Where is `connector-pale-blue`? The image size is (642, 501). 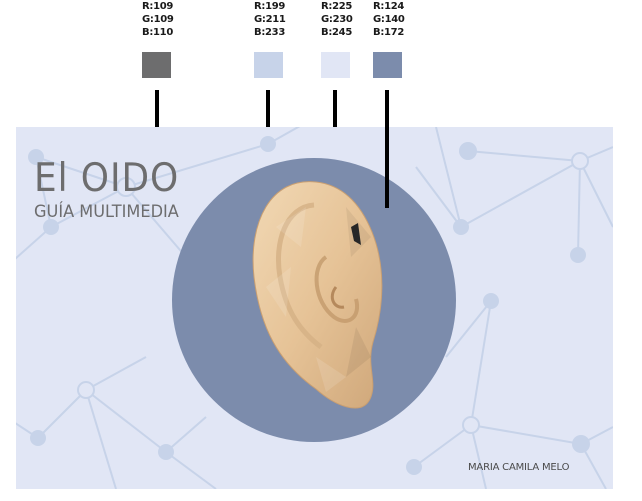 connector-pale-blue is located at coordinates (335, 116).